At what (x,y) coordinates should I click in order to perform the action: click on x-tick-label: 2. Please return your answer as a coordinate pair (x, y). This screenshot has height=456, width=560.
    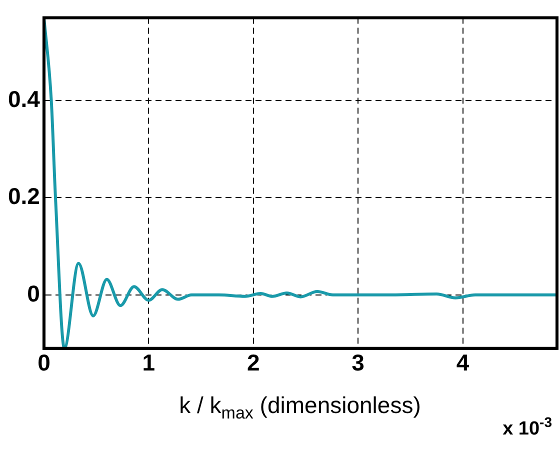
    Looking at the image, I should click on (253, 363).